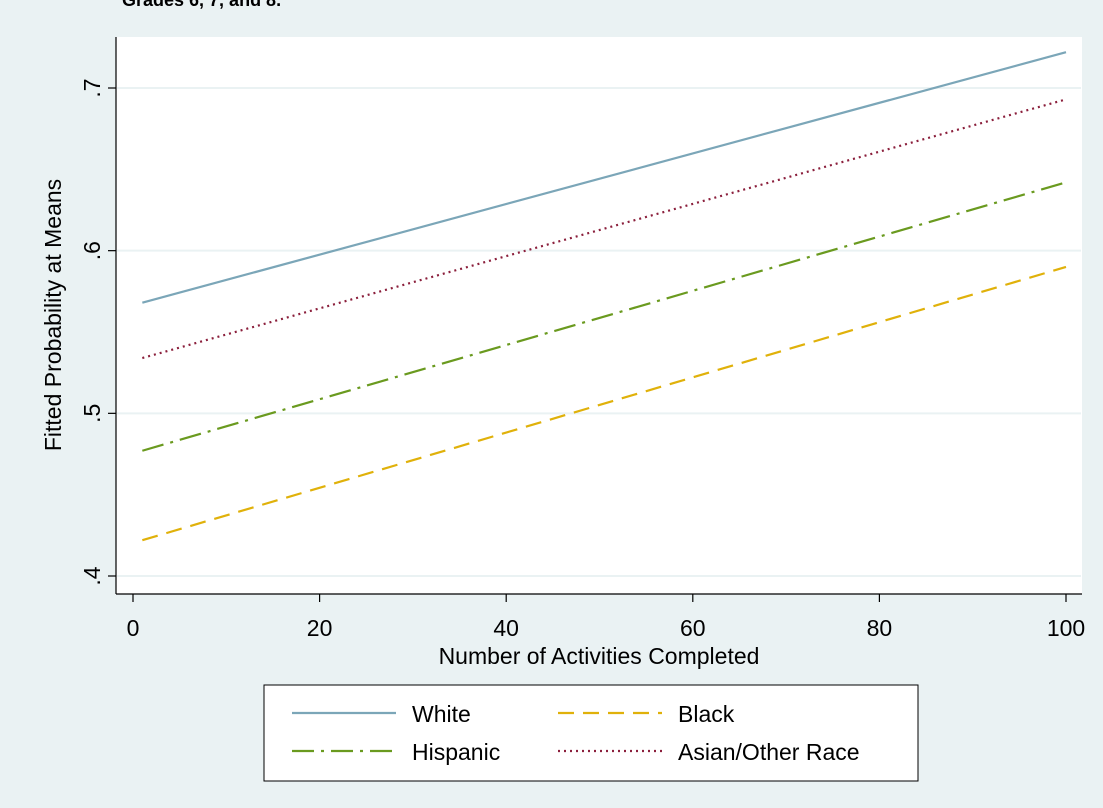 The width and height of the screenshot is (1103, 808). Describe the element at coordinates (92, 413) in the screenshot. I see `y-tick-label: .5` at that location.